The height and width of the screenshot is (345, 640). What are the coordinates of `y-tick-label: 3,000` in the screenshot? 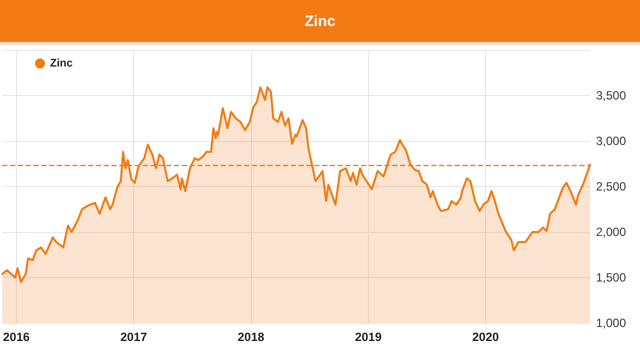 It's located at (611, 141).